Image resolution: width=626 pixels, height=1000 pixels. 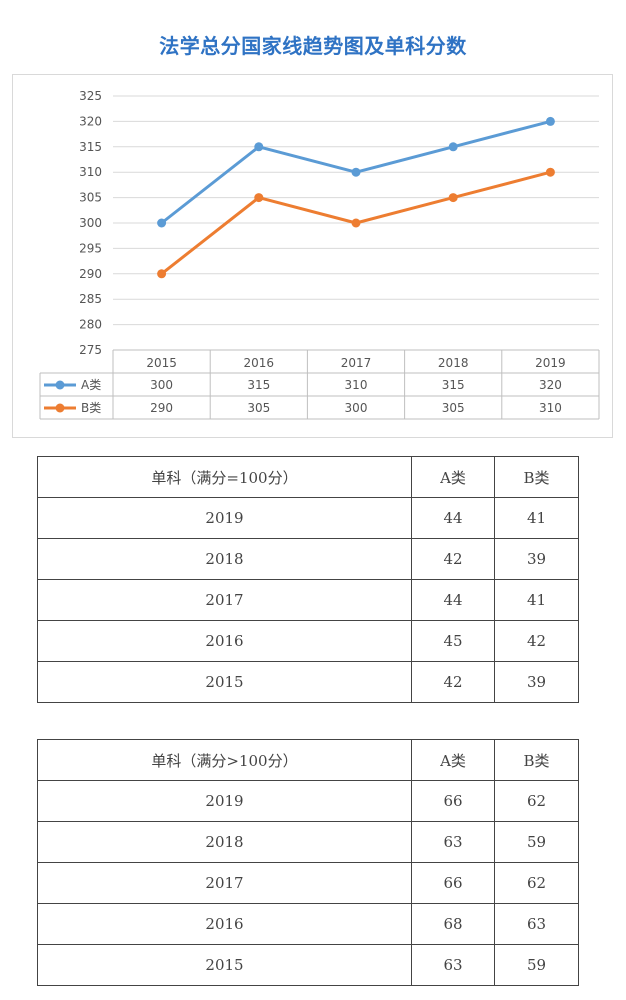 I want to click on y-tick-label: 285, so click(x=90, y=299).